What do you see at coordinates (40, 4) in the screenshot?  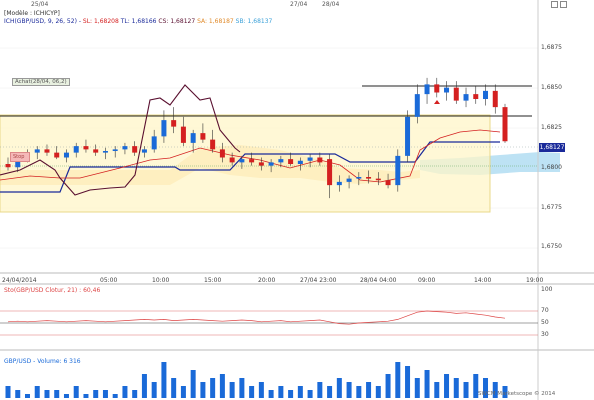 I see `top-date-0: 25/04` at bounding box center [40, 4].